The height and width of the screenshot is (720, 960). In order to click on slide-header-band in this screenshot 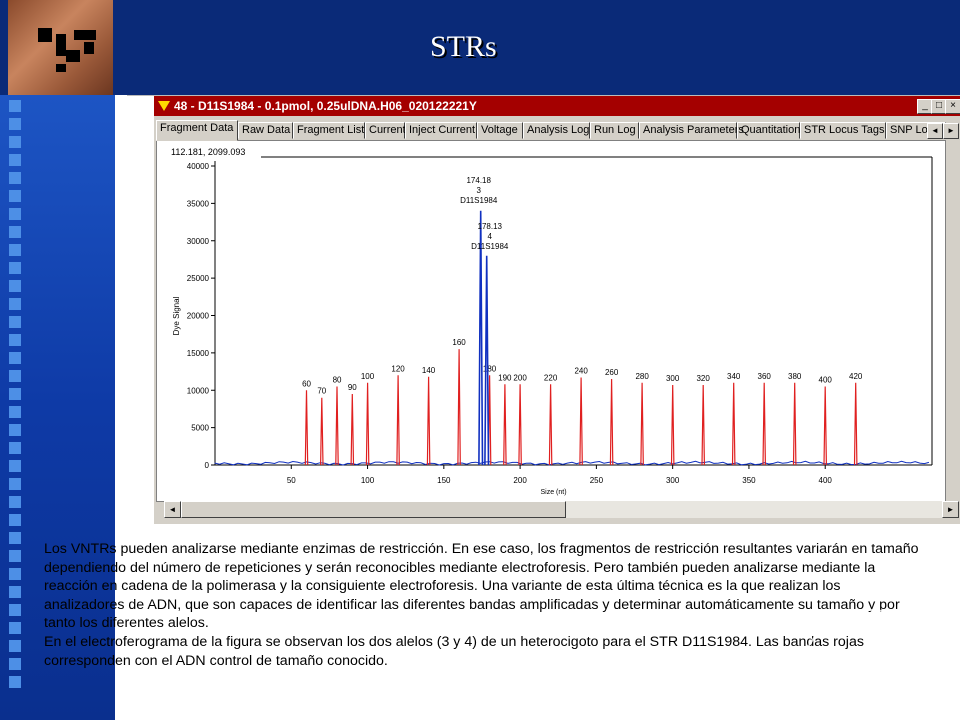, I will do `click(480, 47)`.